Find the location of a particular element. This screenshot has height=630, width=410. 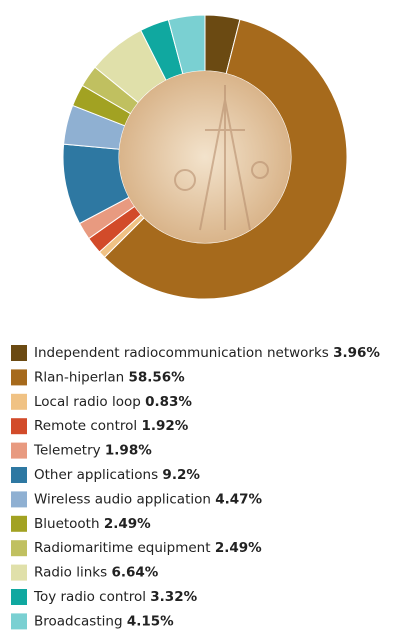

legend-label: Rlan-hiperlan is located at coordinates (79, 377).